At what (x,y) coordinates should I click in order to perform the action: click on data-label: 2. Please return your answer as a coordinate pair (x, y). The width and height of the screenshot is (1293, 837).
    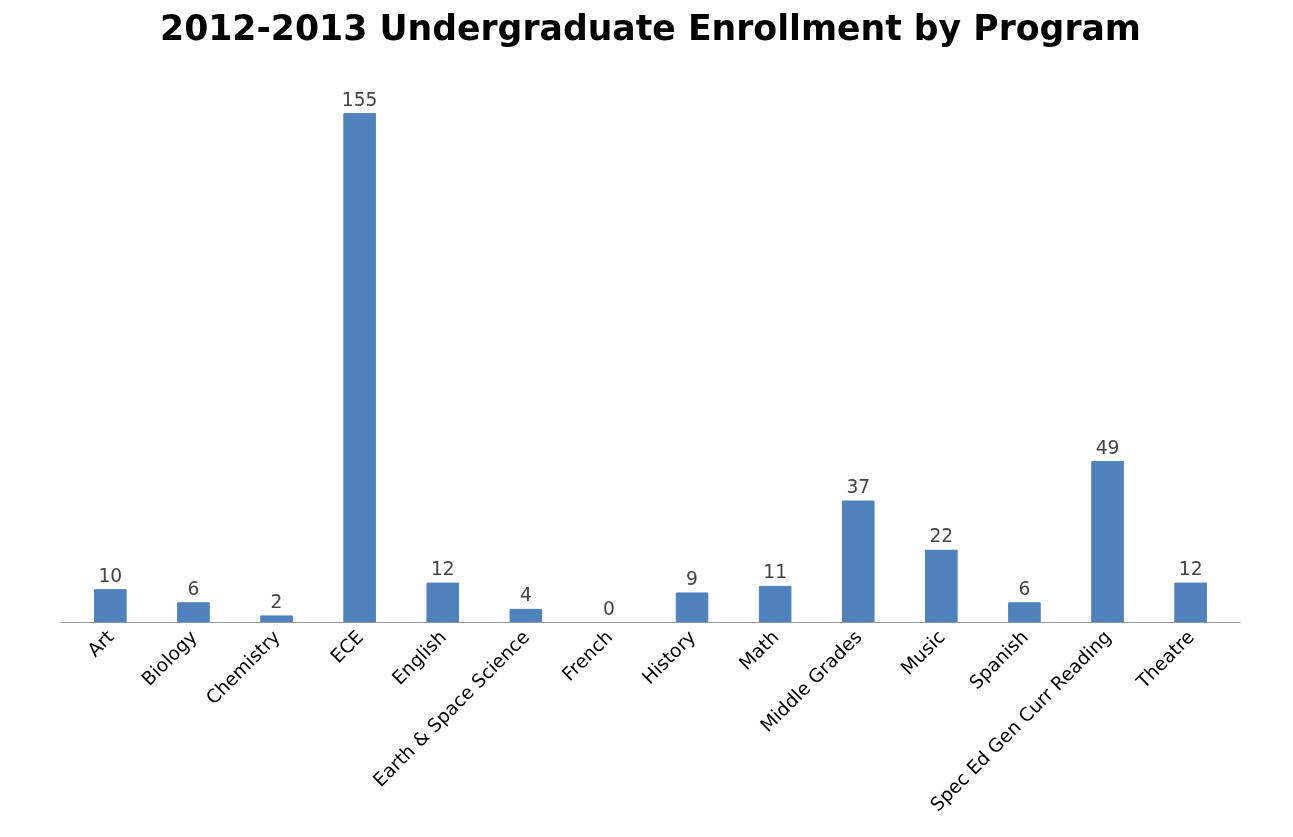
    Looking at the image, I should click on (276, 601).